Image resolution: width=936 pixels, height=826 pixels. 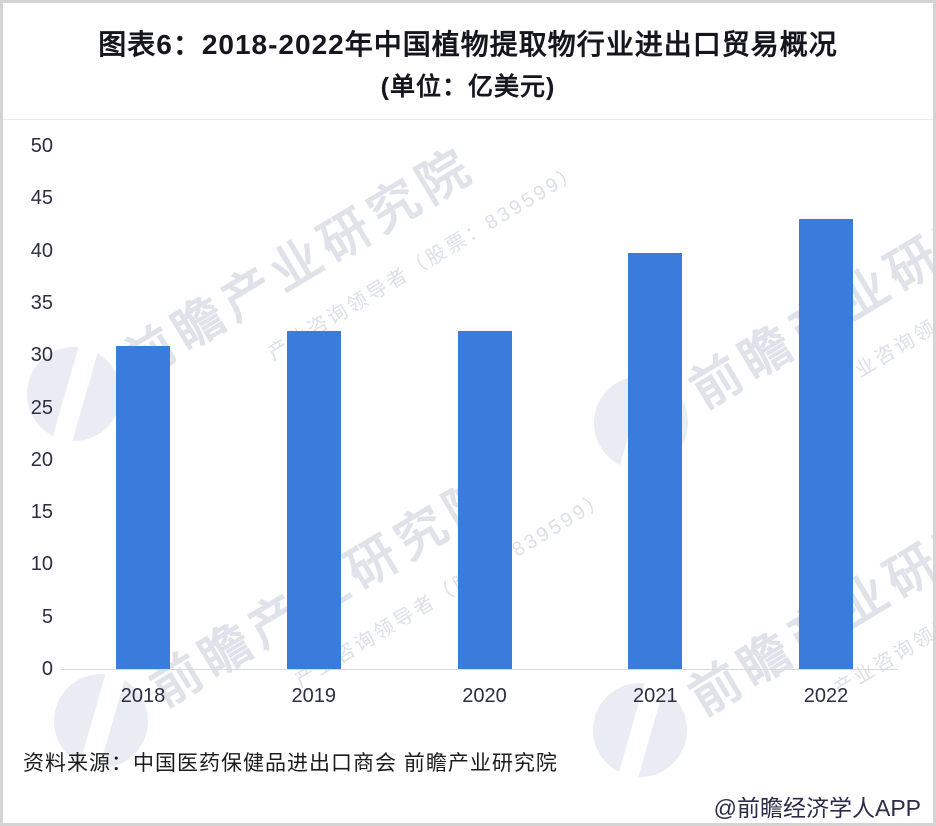 I want to click on bar-2020, so click(x=484, y=500).